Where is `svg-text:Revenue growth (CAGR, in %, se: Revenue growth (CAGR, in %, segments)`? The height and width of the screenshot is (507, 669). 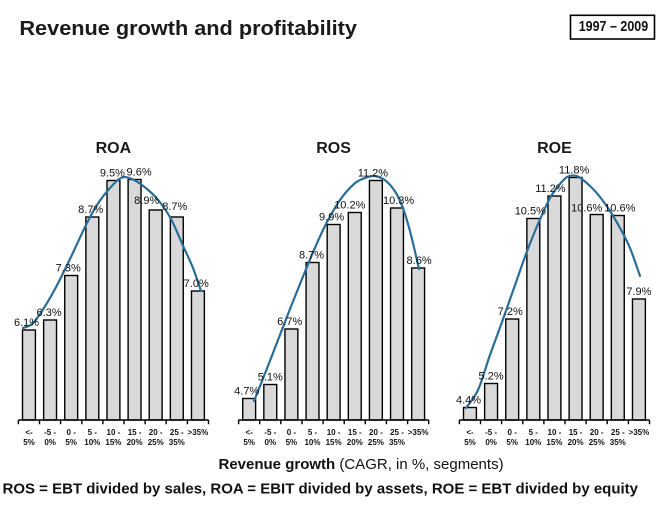
svg-text:Revenue growth (CAGR, in %, se: Revenue growth (CAGR, in %, segments) is located at coordinates (361, 464).